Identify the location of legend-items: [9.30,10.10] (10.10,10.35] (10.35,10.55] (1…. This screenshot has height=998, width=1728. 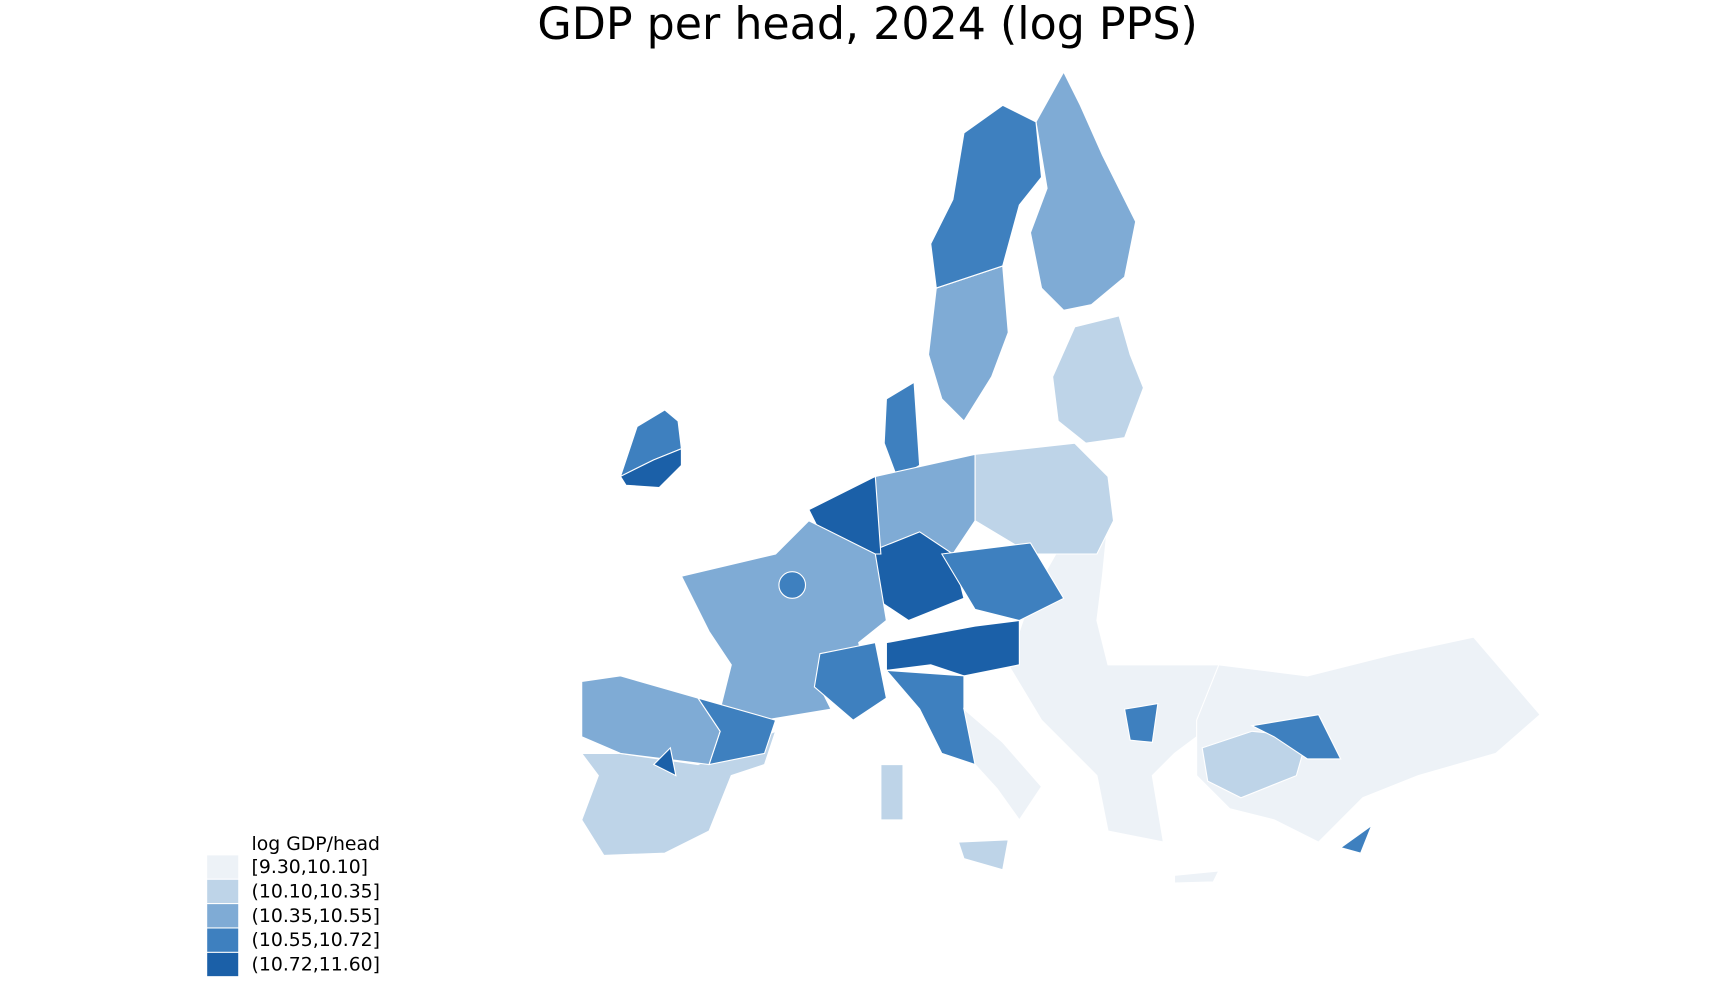
(293, 916).